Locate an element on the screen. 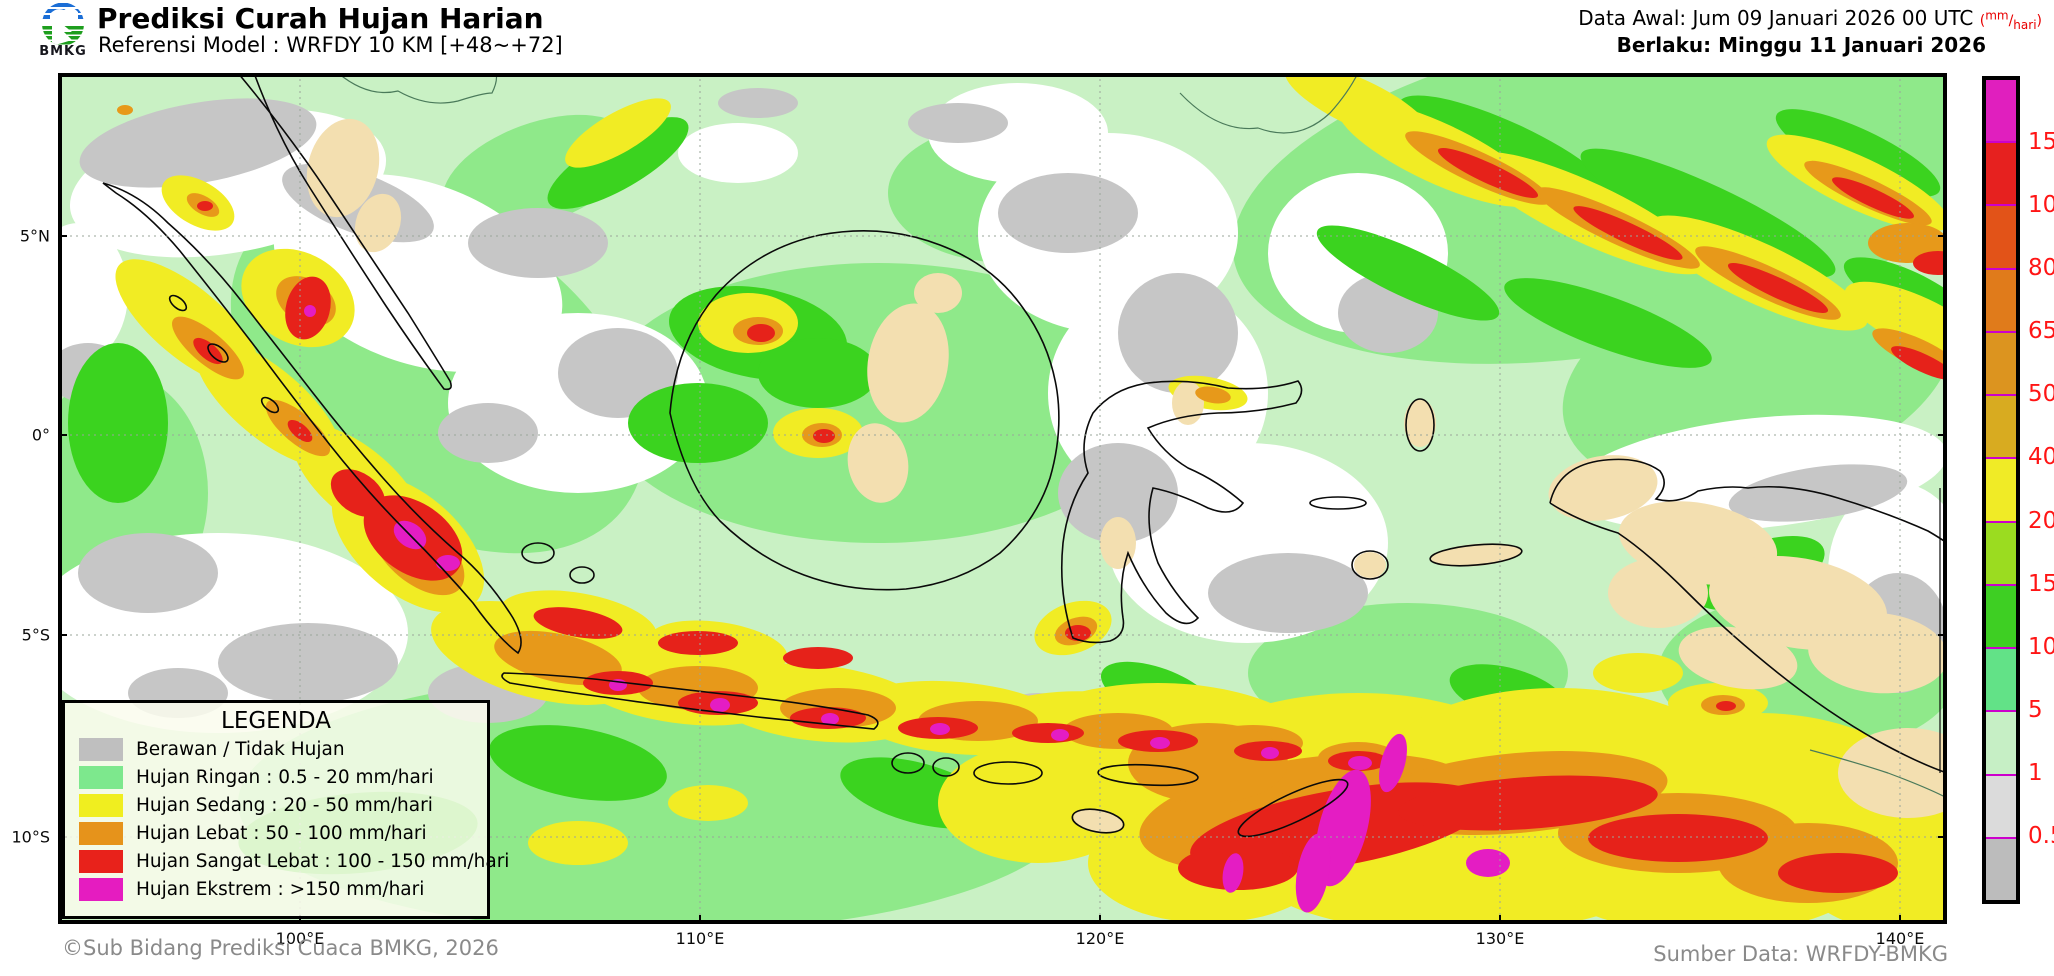 The width and height of the screenshot is (2054, 976). colorbar-tick-label: 5 is located at coordinates (2035, 709).